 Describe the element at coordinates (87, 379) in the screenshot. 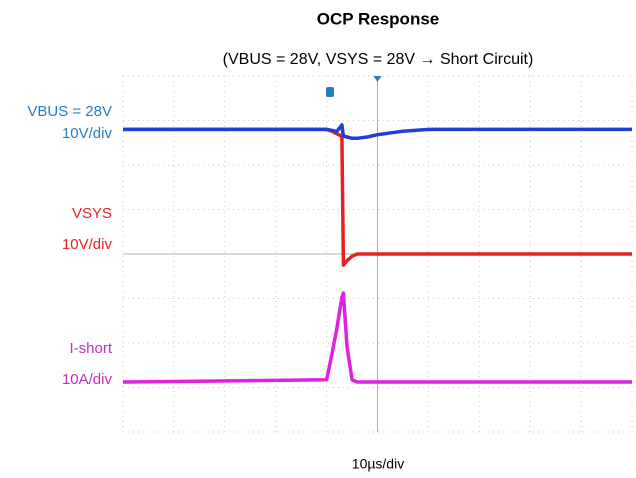

I see `channel-scale: 10A/div` at that location.